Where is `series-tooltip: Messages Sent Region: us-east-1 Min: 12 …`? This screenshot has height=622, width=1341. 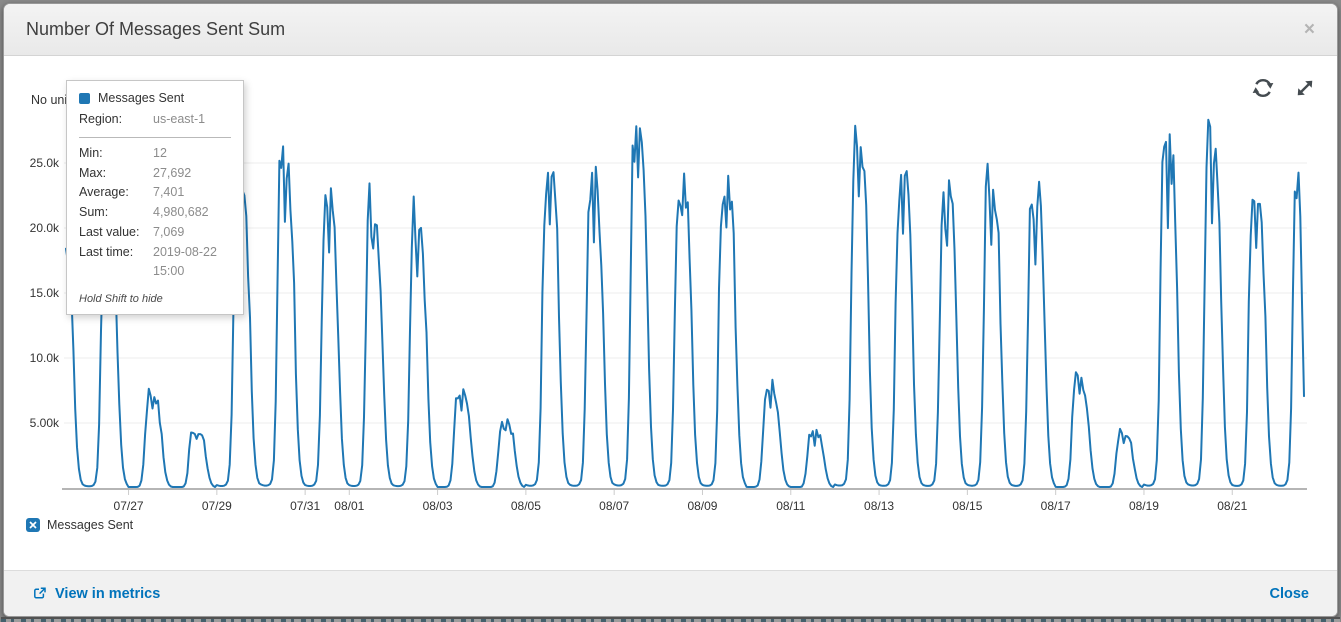
series-tooltip: Messages Sent Region: us-east-1 Min: 12 … is located at coordinates (155, 197).